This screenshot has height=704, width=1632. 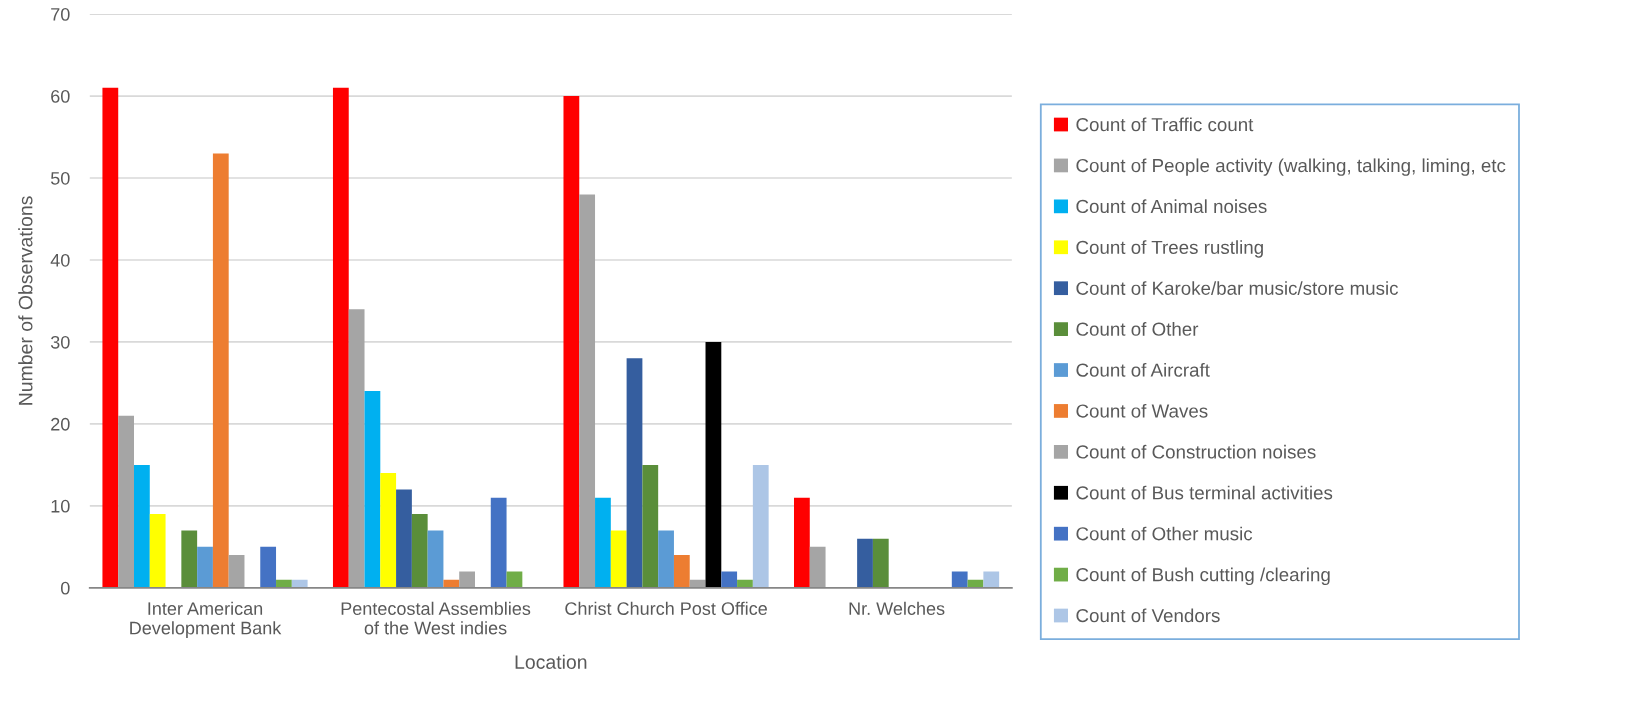 I want to click on y-tick-label: 0, so click(x=65, y=588).